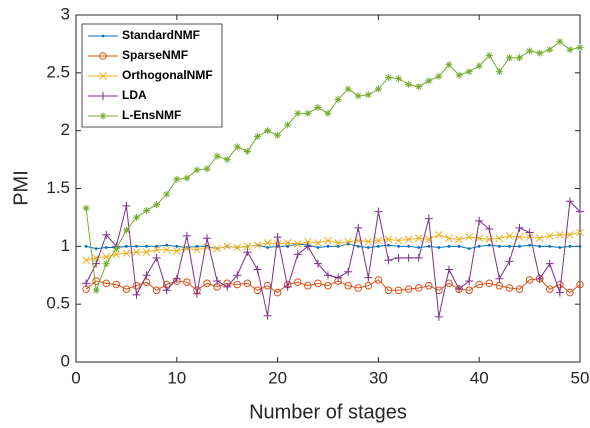 The height and width of the screenshot is (428, 590). I want to click on legend-label: OrthogonalNMF, so click(167, 75).